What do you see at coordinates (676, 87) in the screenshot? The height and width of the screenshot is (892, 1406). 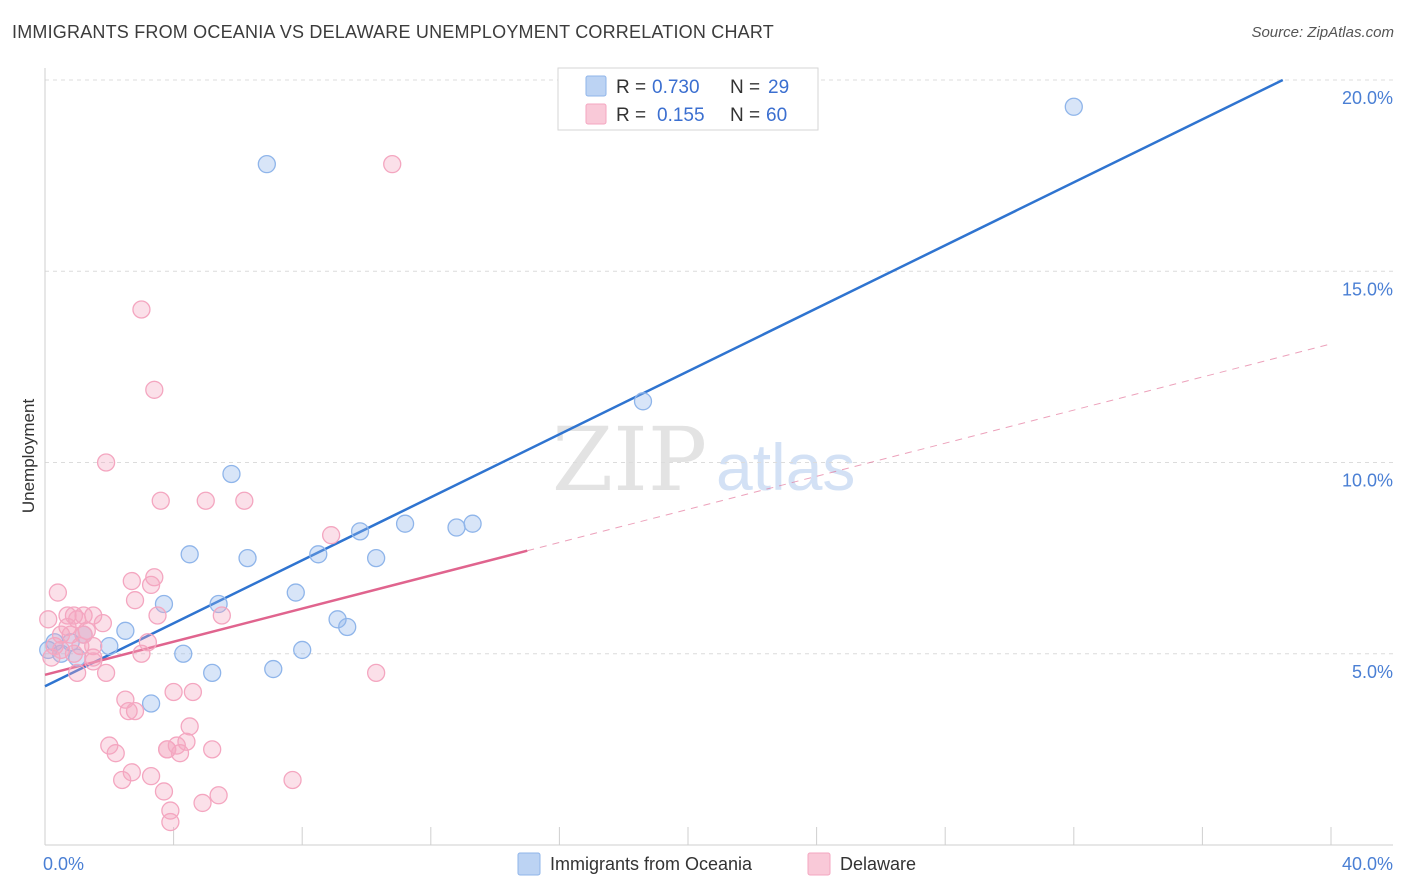 I see `legend-r-value-1: 0.730` at bounding box center [676, 87].